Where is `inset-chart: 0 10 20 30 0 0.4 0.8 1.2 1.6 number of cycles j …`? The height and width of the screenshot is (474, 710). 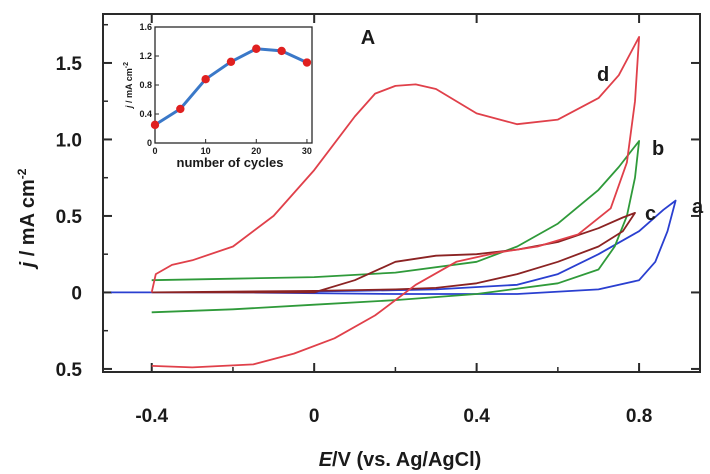 inset-chart: 0 10 20 30 0 0.4 0.8 1.2 1.6 number of cycles j … is located at coordinates (218, 96).